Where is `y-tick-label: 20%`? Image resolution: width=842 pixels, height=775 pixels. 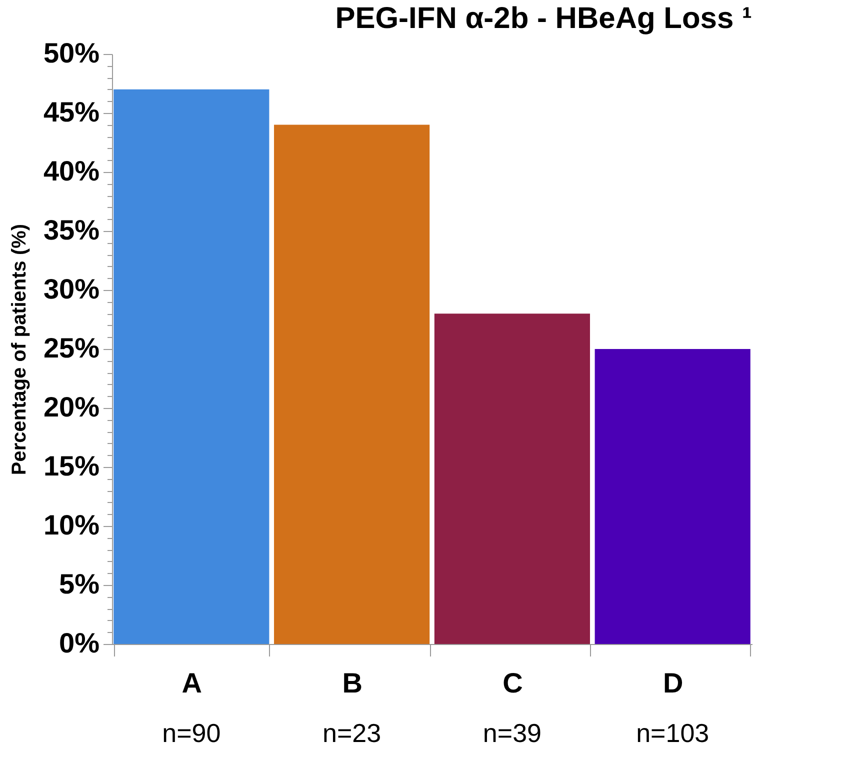 y-tick-label: 20% is located at coordinates (71, 407).